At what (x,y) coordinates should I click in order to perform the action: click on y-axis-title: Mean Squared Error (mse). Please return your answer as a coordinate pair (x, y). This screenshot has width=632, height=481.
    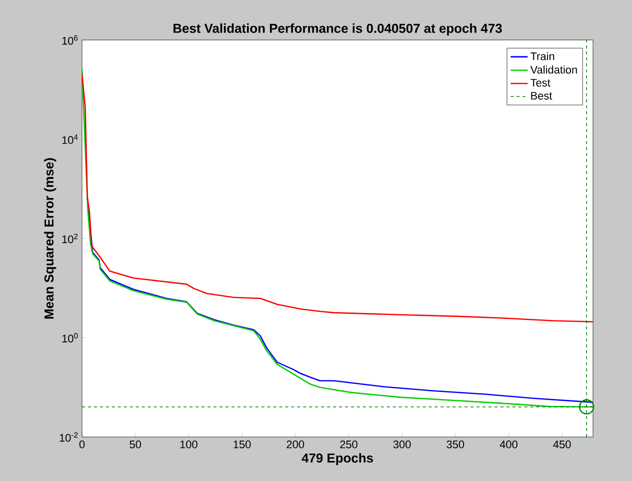
    Looking at the image, I should click on (50, 238).